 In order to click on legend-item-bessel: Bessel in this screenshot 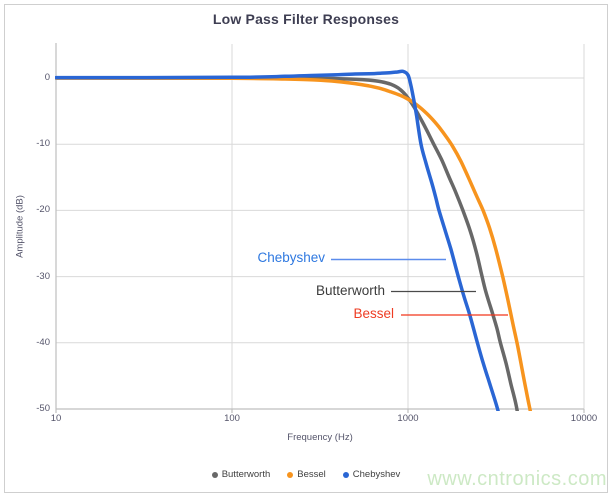, I will do `click(306, 474)`.